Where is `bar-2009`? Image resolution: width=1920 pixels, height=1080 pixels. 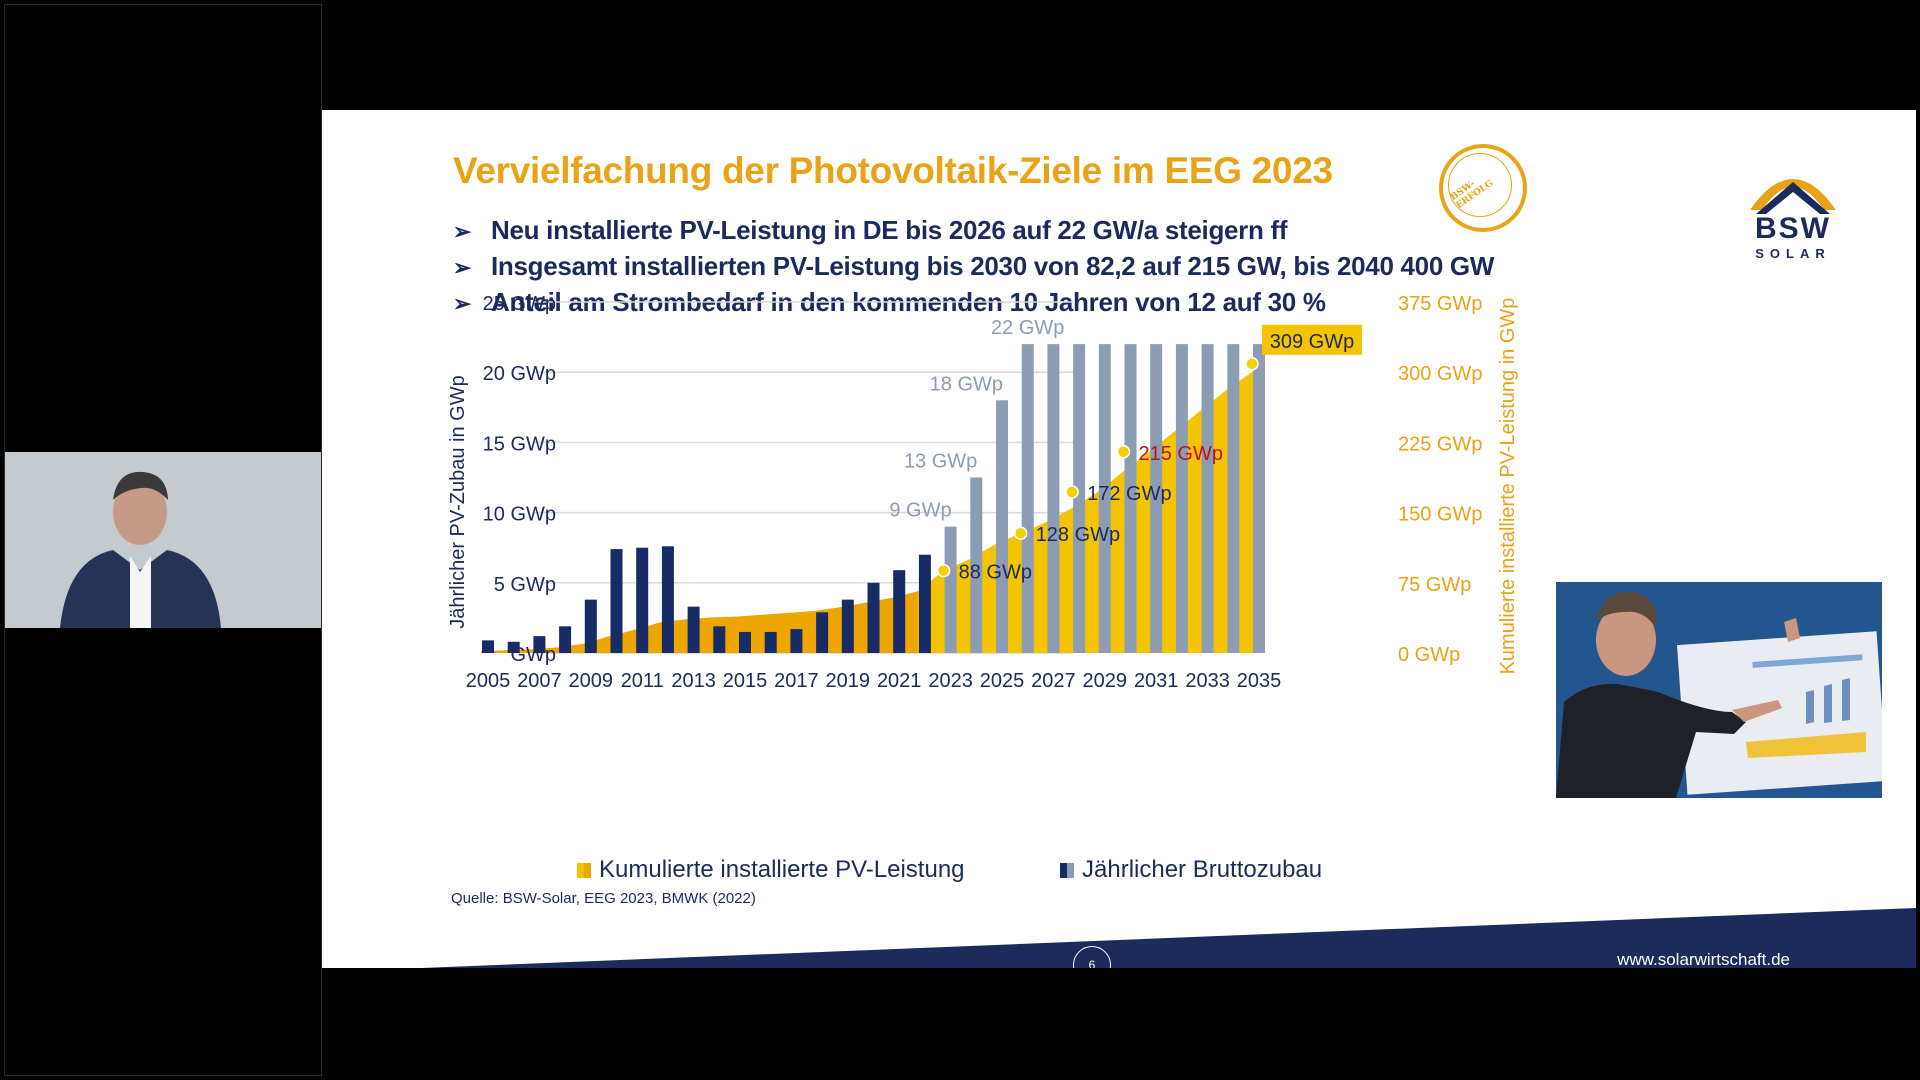
bar-2009 is located at coordinates (590, 626).